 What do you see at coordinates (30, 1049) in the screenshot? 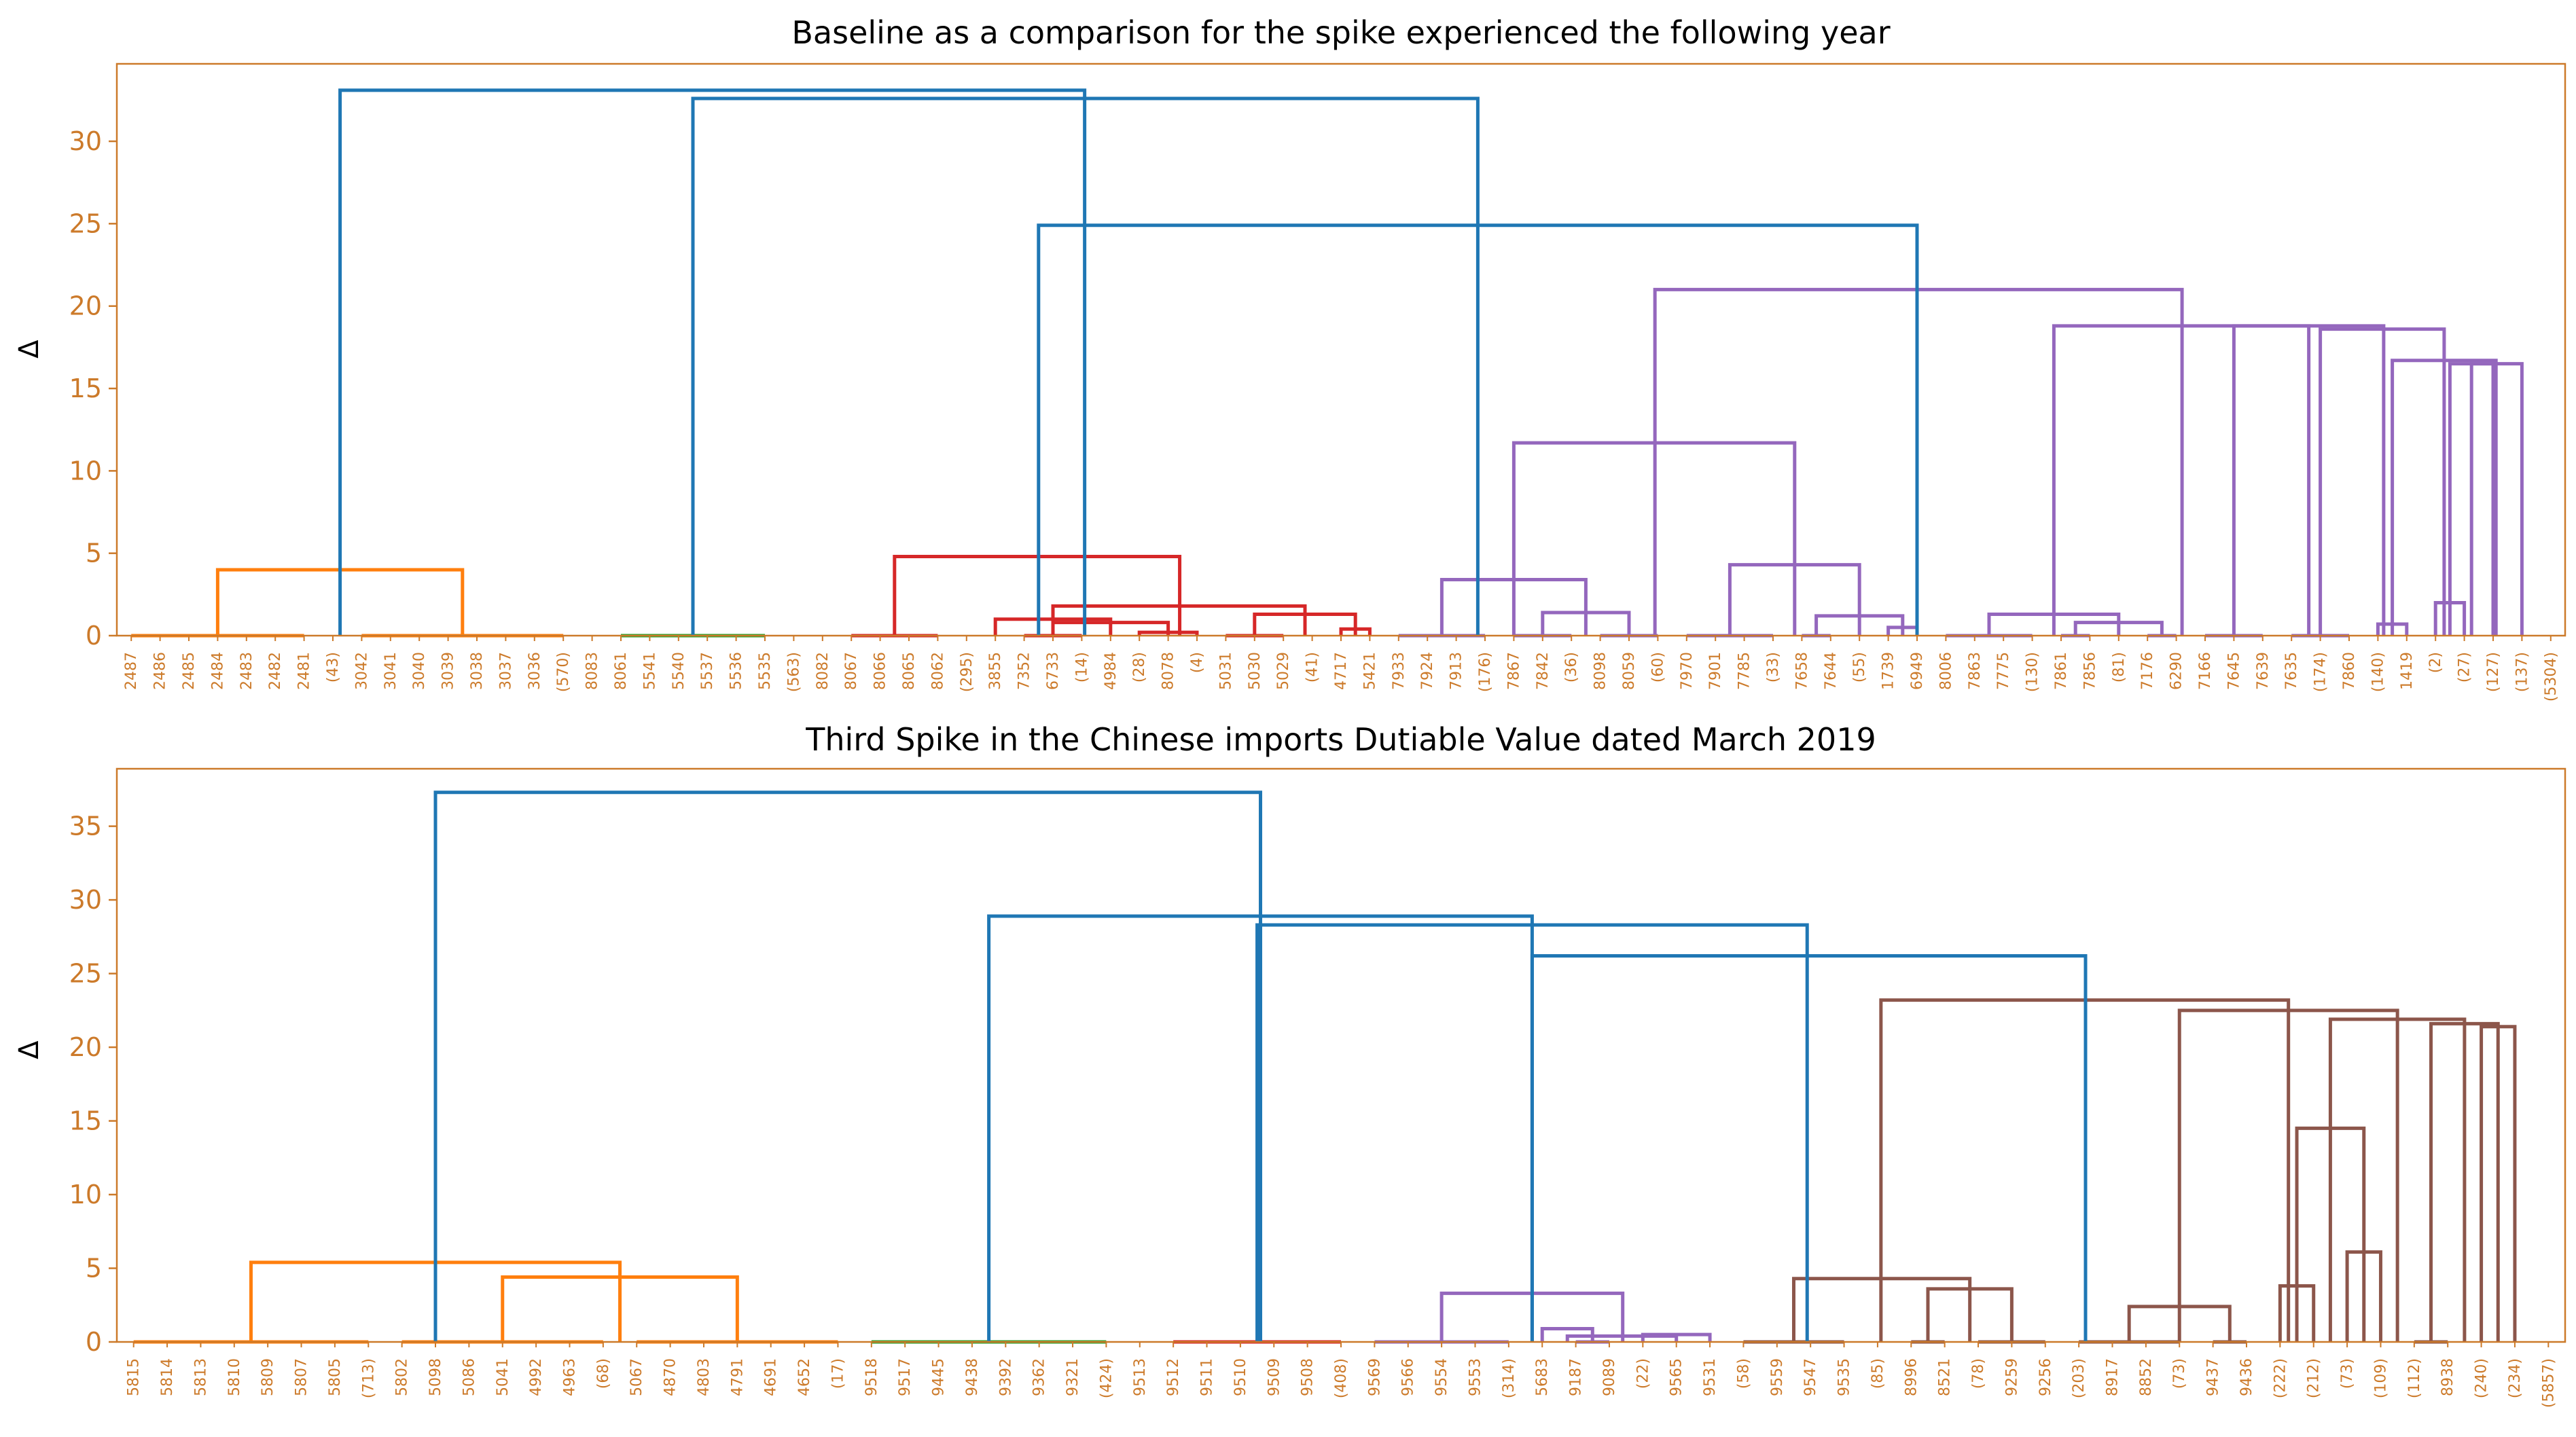
I see `y-axis-label-bottom: Δ` at bounding box center [30, 1049].